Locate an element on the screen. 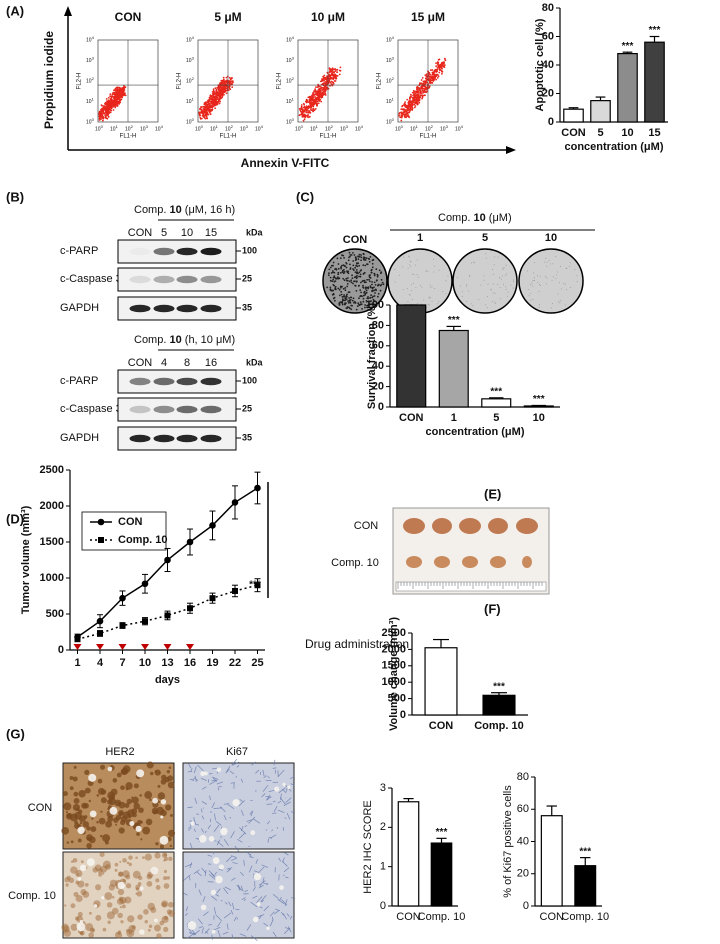 The height and width of the screenshot is (944, 720). flow-arrow is located at coordinates (511, 150).